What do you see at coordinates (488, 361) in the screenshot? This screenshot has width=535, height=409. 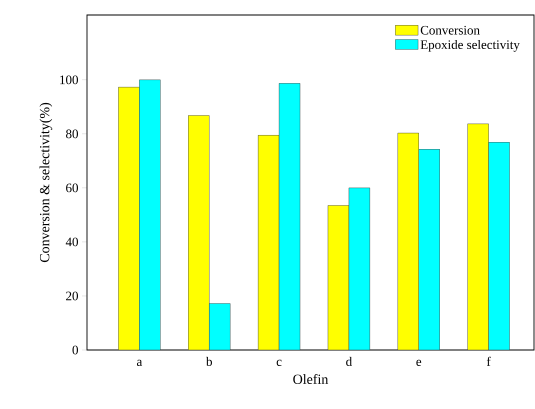 I see `x-tick-label: f` at bounding box center [488, 361].